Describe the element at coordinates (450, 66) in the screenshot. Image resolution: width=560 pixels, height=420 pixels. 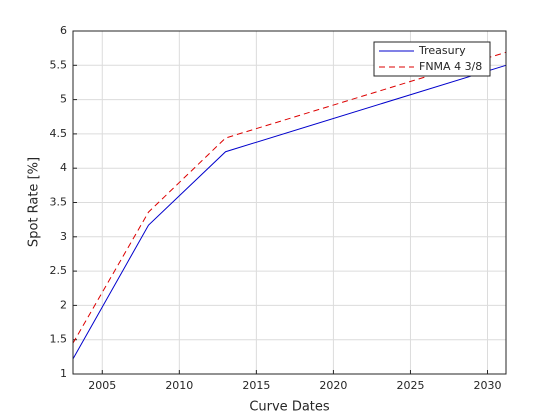
I see `legend-label: FNMA 4 3/8` at that location.